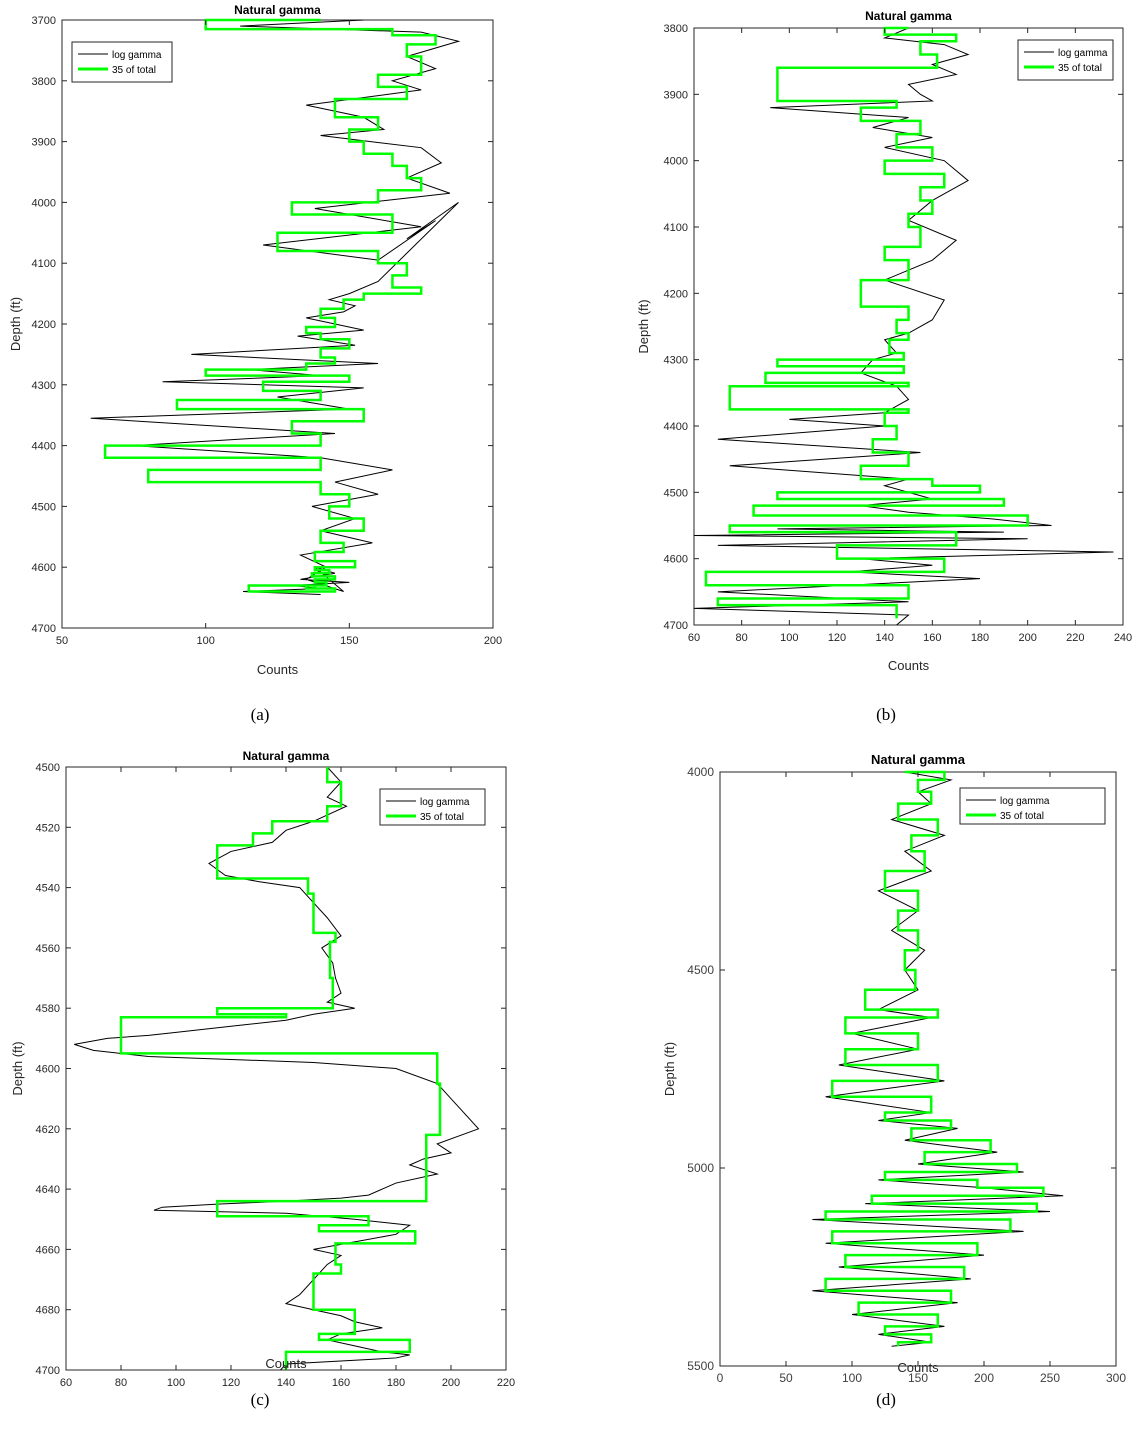 The width and height of the screenshot is (1143, 1432). Describe the element at coordinates (1050, 1378) in the screenshot. I see `x-tick-label: 250` at that location.